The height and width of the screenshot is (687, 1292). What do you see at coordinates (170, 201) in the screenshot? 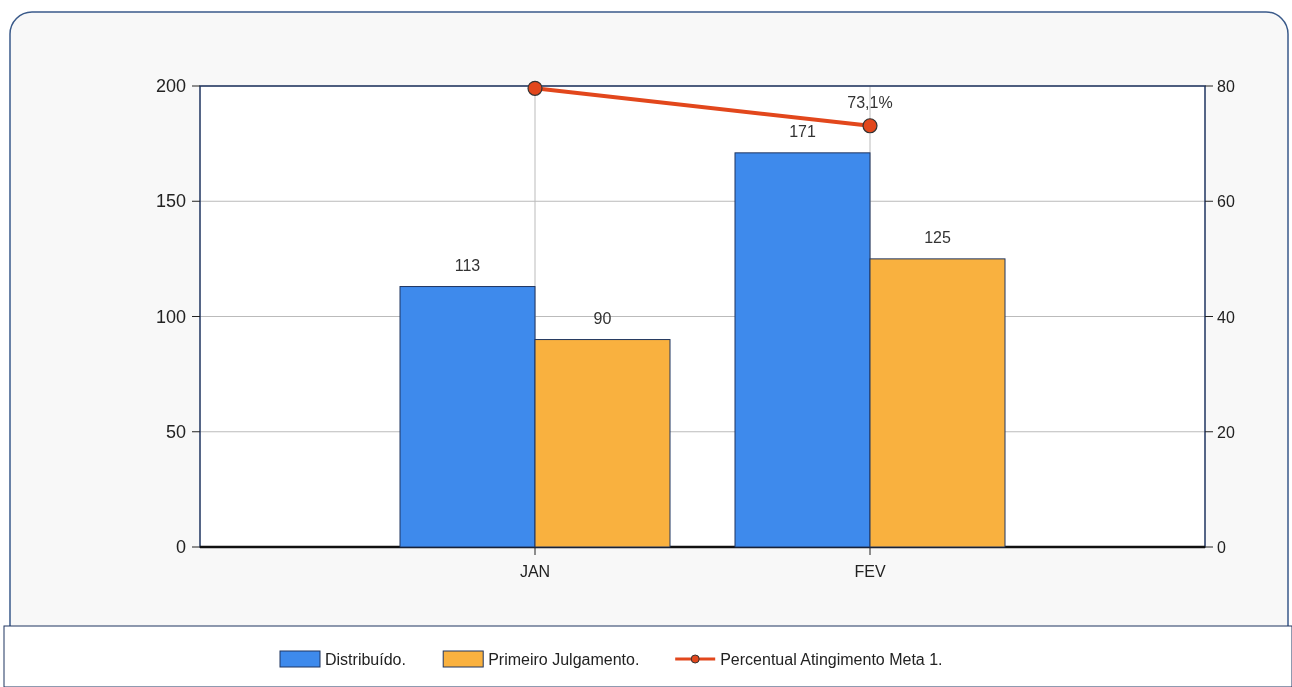
I see `y-tick-label: 150` at bounding box center [170, 201].